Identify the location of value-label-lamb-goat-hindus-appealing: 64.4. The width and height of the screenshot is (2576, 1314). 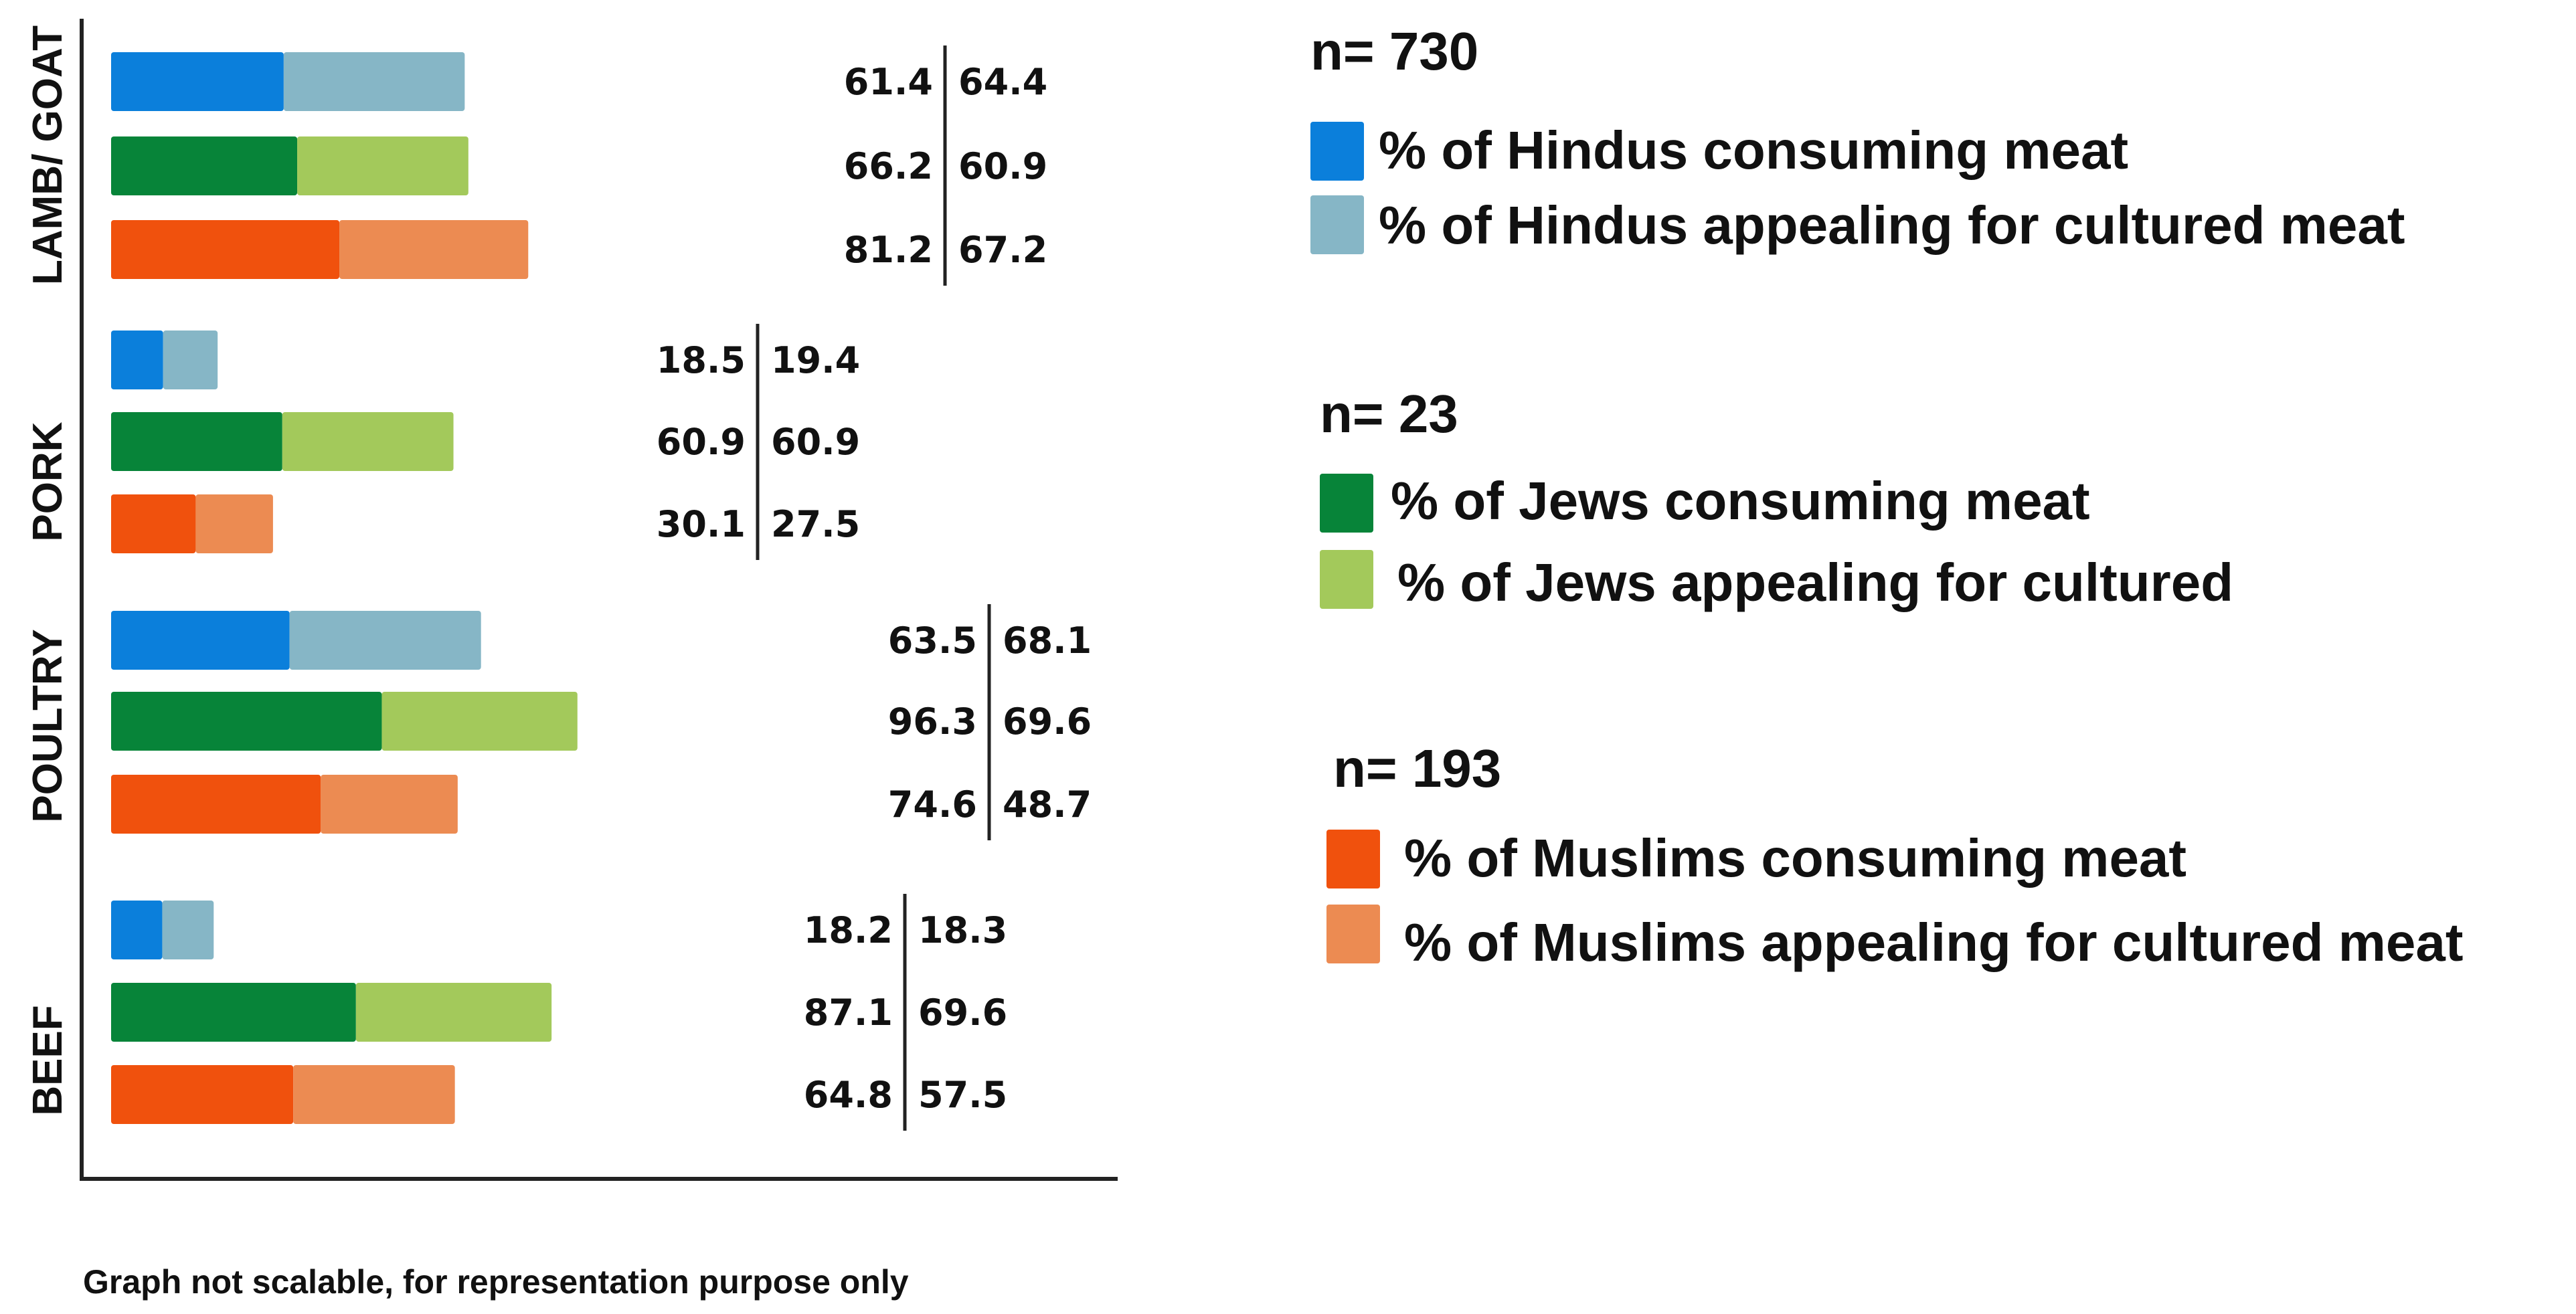
(1002, 82).